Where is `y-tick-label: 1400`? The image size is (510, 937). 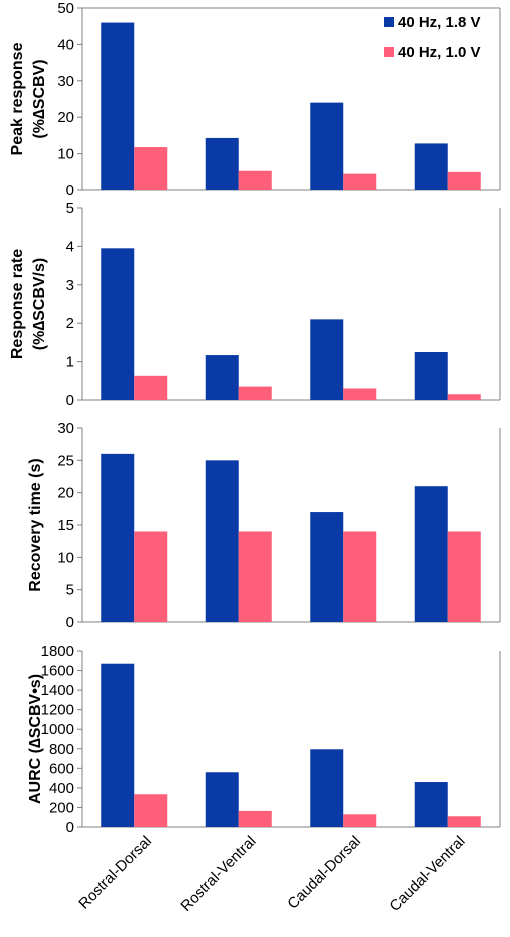
y-tick-label: 1400 is located at coordinates (57, 690).